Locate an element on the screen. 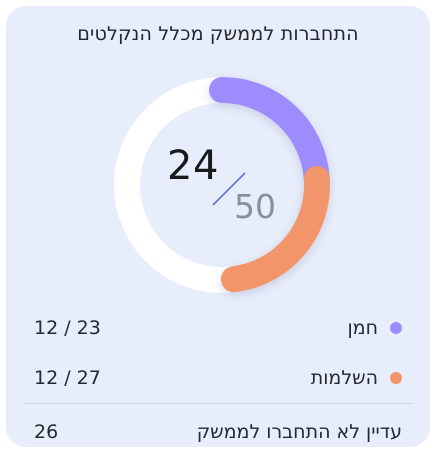 The height and width of the screenshot is (453, 438). not-connected-row: 26 עדיין לא התחברו לממשק is located at coordinates (218, 432).